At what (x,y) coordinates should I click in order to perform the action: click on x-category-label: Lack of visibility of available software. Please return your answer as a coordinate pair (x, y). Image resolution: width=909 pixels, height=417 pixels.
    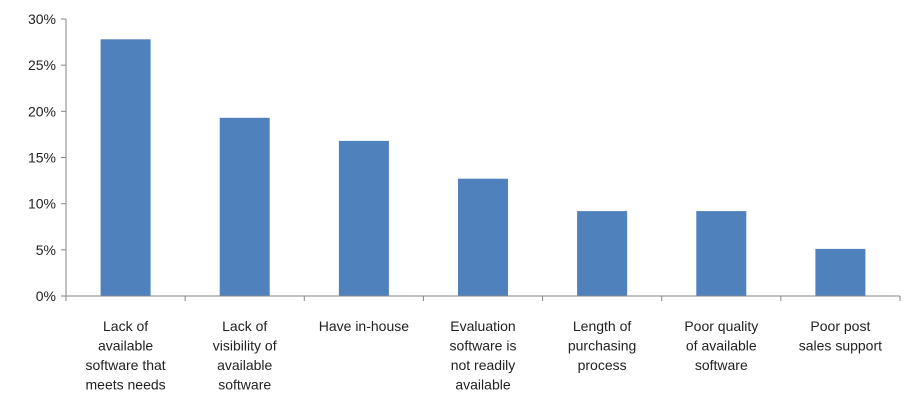
    Looking at the image, I should click on (245, 355).